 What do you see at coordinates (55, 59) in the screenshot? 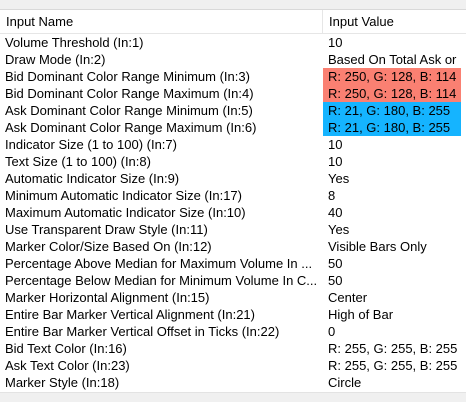
I see `input-name-cell: Draw Mode (In:2)` at bounding box center [55, 59].